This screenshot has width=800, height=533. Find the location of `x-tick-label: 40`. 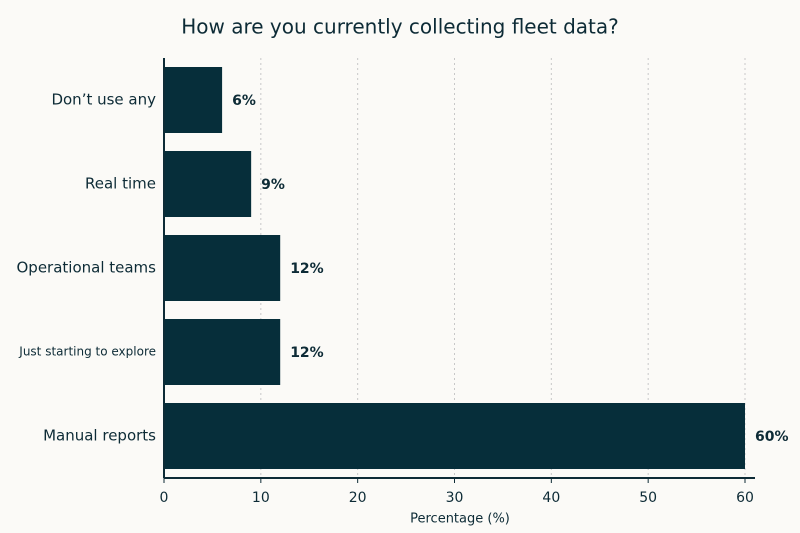

x-tick-label: 40 is located at coordinates (551, 498).